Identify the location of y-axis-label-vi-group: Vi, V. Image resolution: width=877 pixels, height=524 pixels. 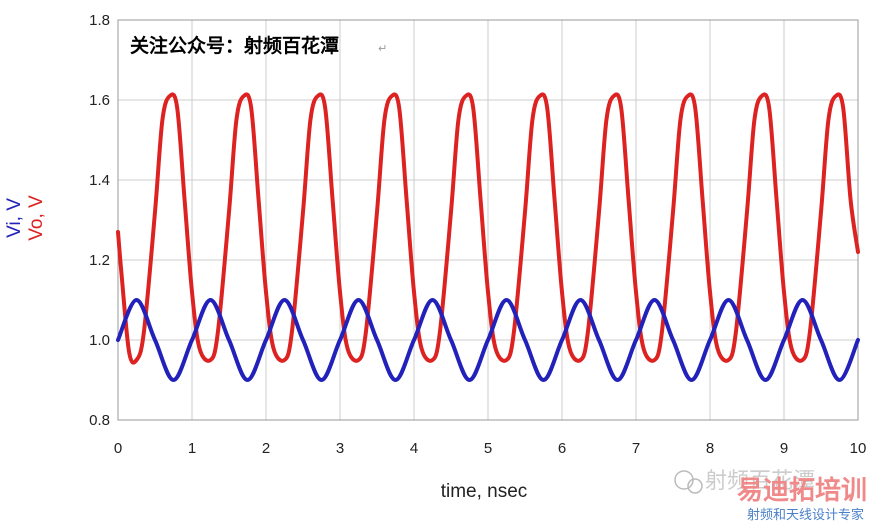
(14, 218).